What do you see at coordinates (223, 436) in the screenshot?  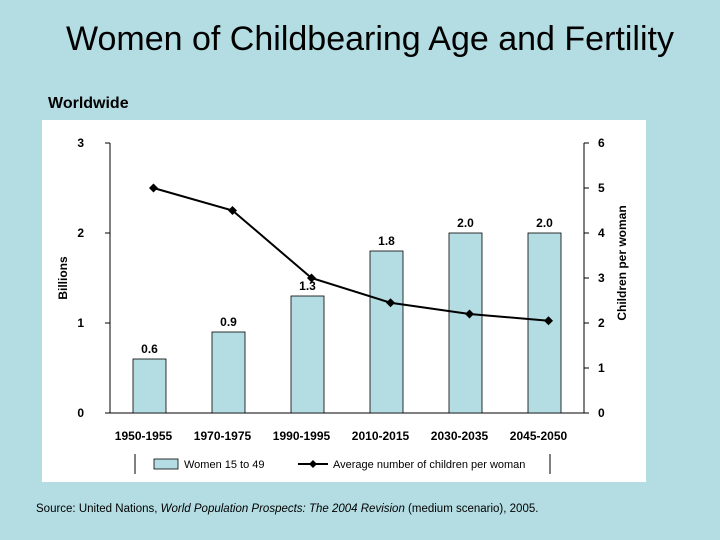 I see `x-tick-label: 1970-1975` at bounding box center [223, 436].